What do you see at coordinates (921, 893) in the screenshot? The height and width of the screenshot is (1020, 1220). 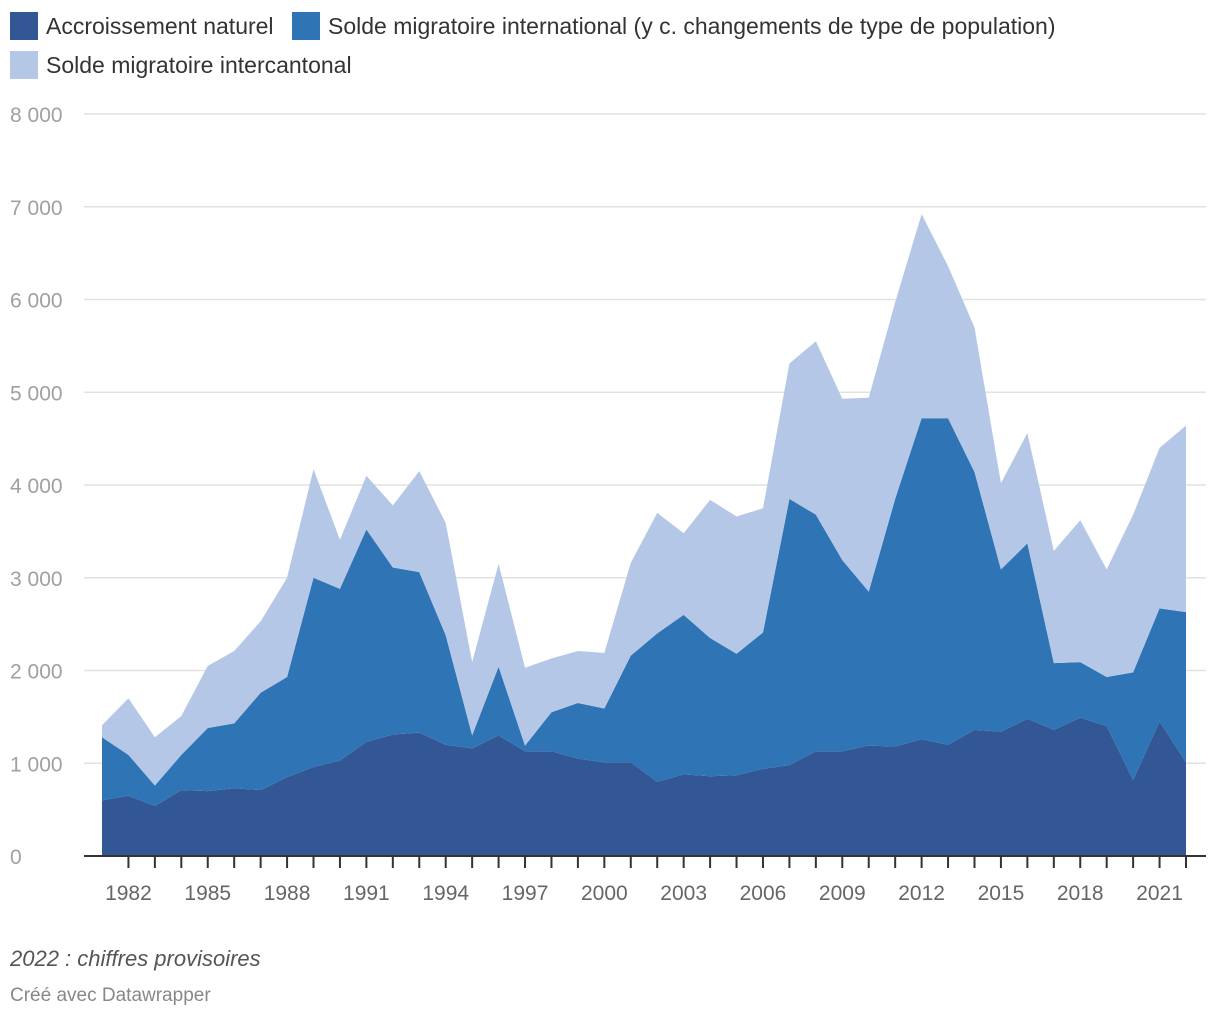 I see `x-tick-label: 2012` at bounding box center [921, 893].